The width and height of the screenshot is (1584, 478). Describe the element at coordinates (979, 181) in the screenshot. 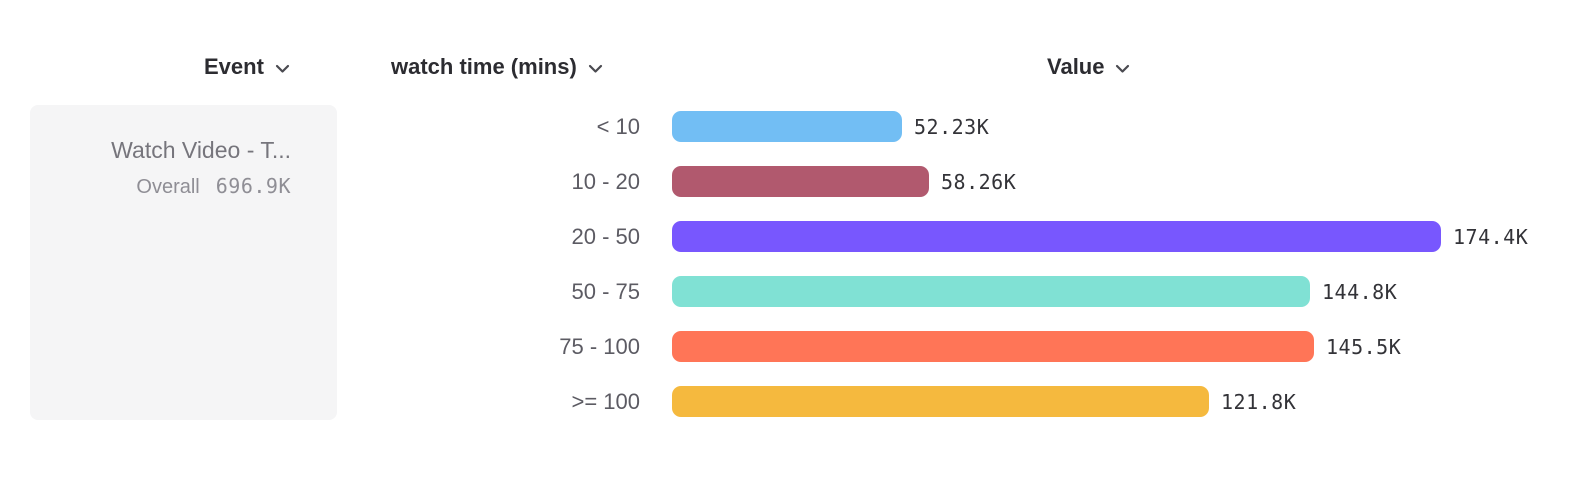

I see `bar-value-label: 58.26K` at that location.